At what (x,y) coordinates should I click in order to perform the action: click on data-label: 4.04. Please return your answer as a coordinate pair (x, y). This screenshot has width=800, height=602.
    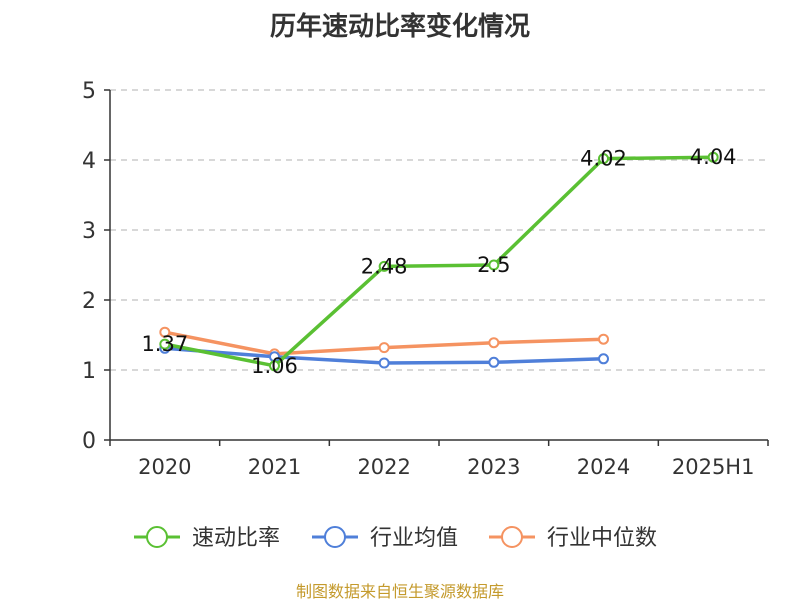
    Looking at the image, I should click on (713, 157).